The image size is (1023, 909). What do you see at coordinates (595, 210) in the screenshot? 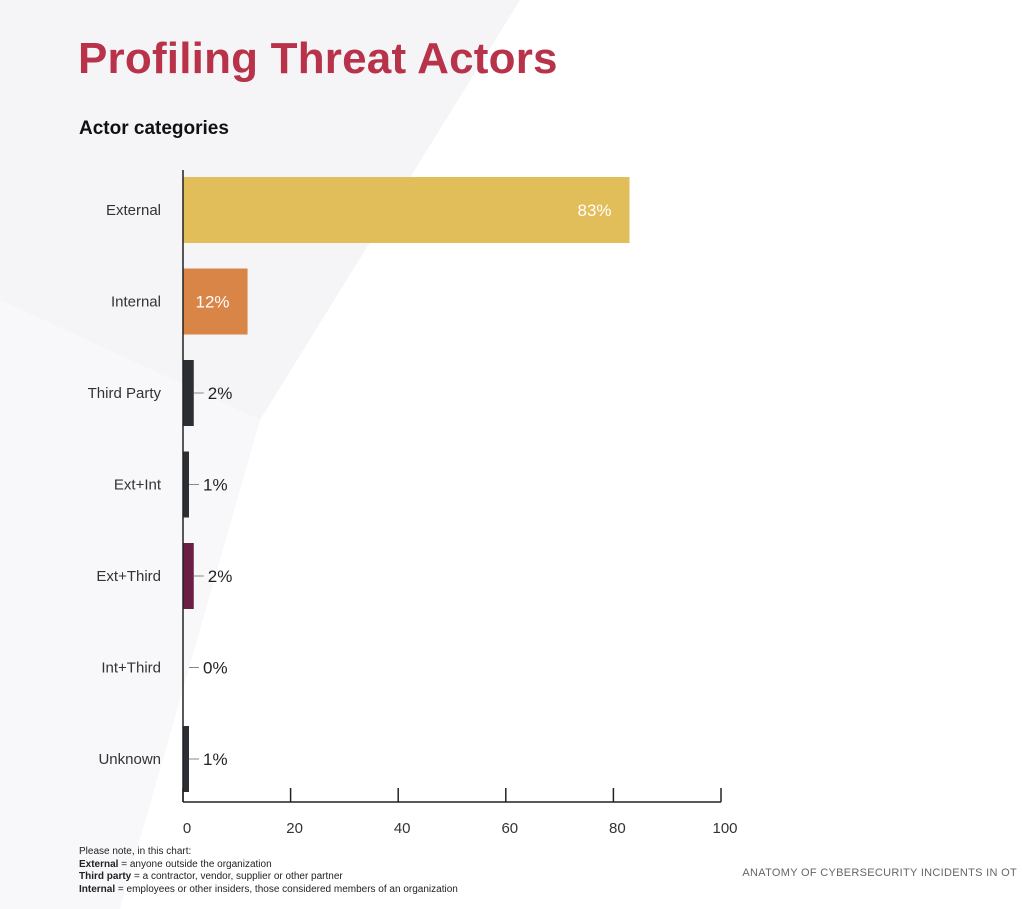
I see `value-label: 83%` at bounding box center [595, 210].